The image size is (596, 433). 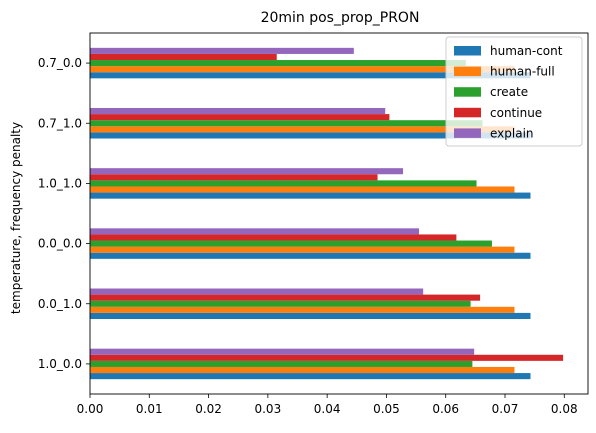 What do you see at coordinates (90, 409) in the screenshot?
I see `x-tick-label: 0.00` at bounding box center [90, 409].